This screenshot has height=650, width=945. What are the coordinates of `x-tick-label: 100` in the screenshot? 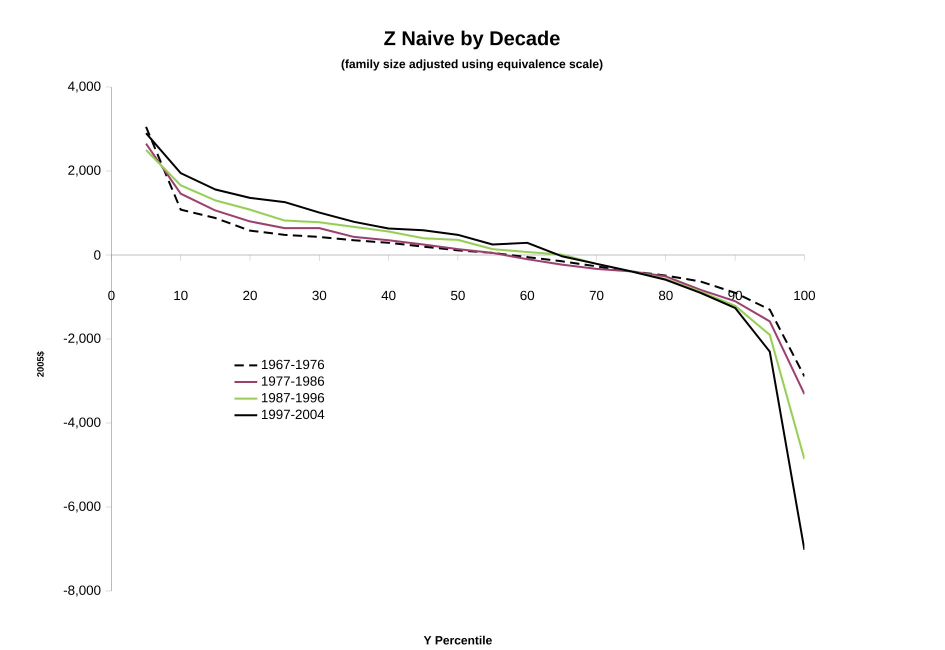 It's located at (805, 295).